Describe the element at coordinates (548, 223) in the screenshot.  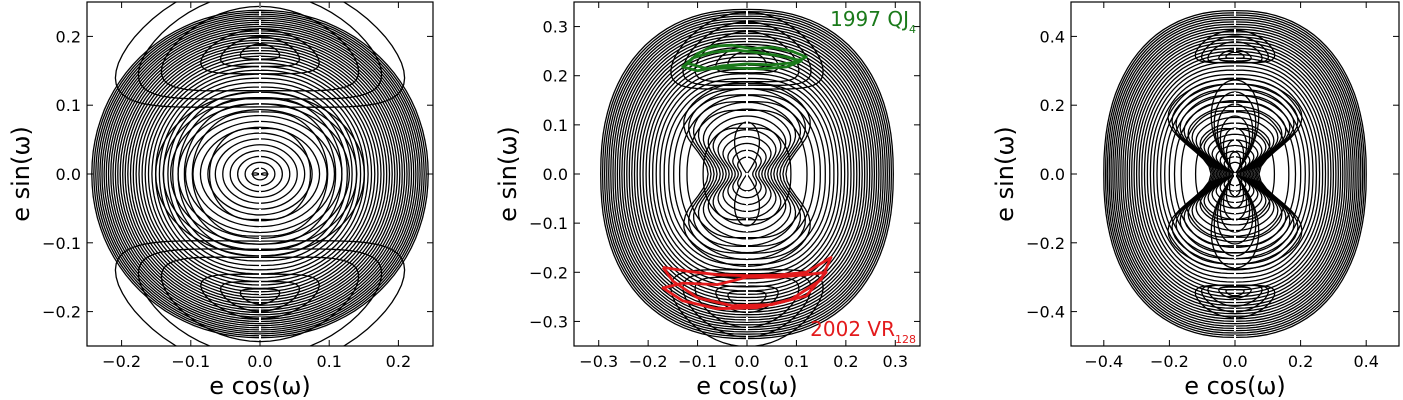
I see `y-tick-label: −0.1` at that location.